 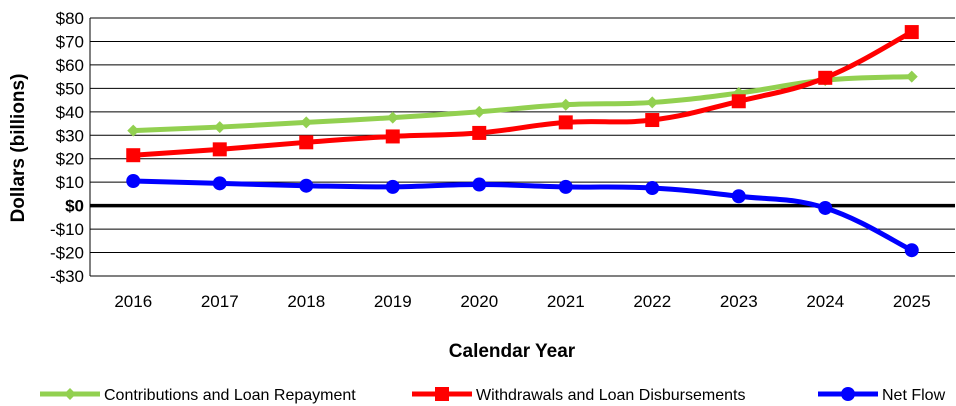 I want to click on x-axis-title: Calendar Year, so click(x=512, y=351).